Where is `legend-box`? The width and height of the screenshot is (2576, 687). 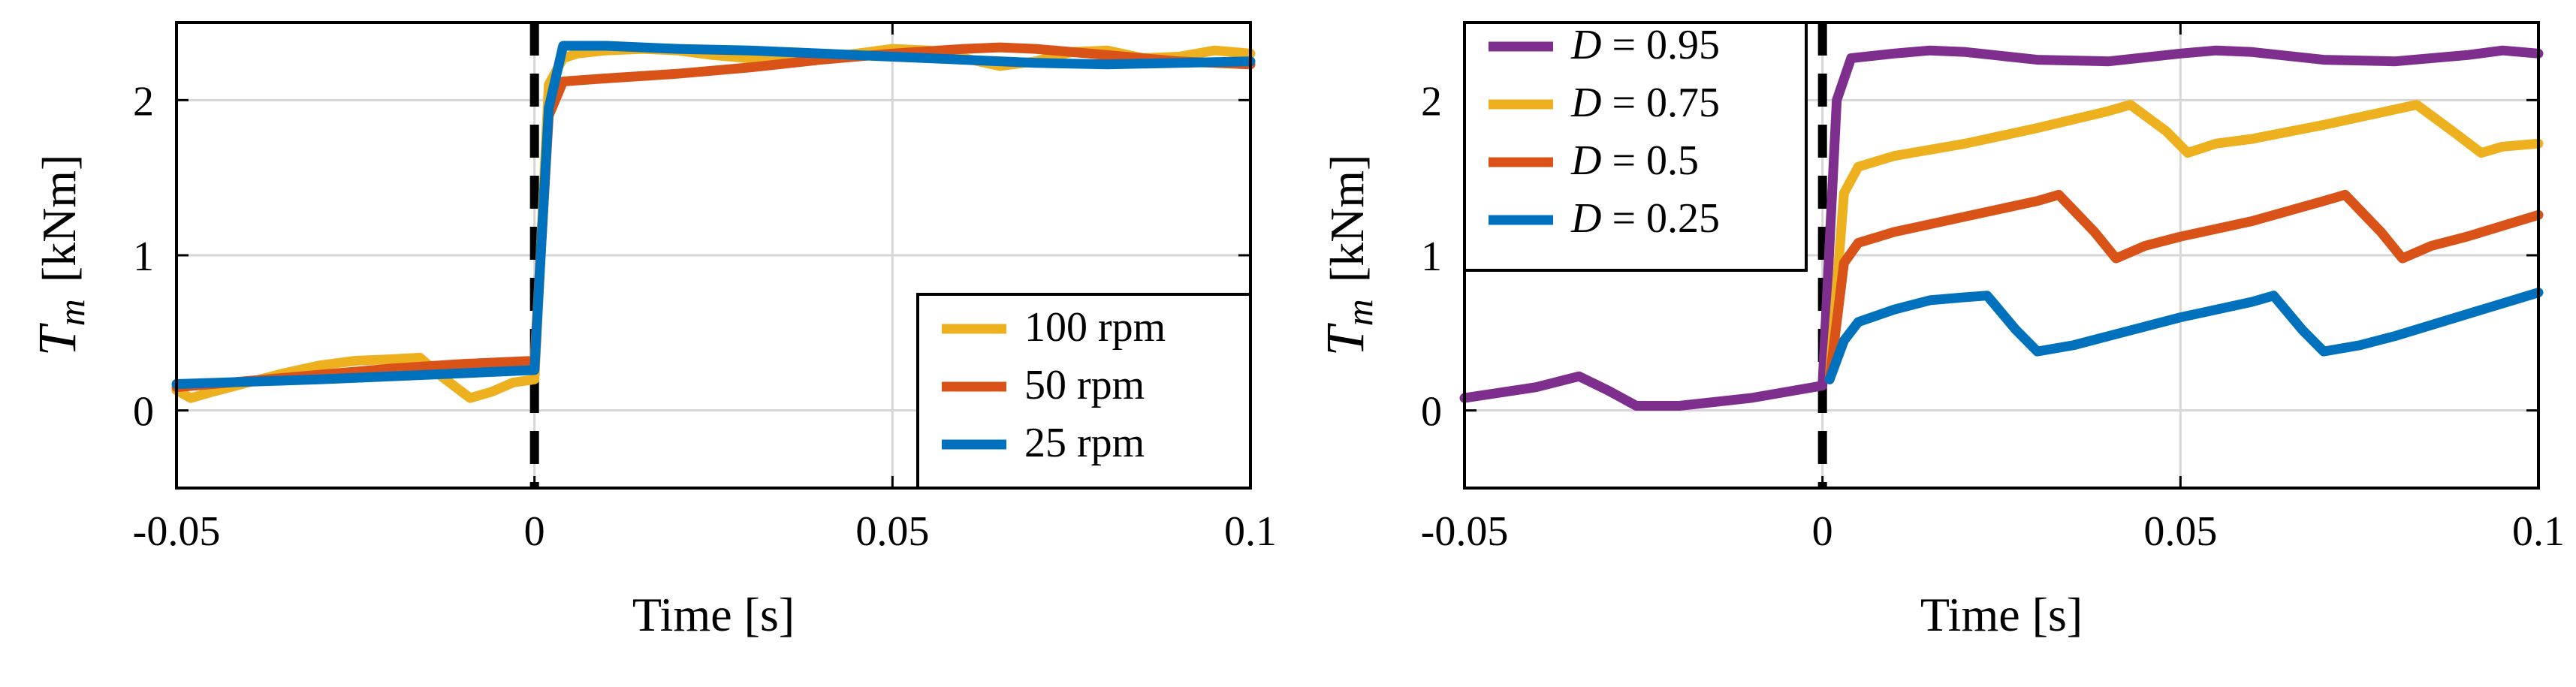
legend-box is located at coordinates (1635, 146).